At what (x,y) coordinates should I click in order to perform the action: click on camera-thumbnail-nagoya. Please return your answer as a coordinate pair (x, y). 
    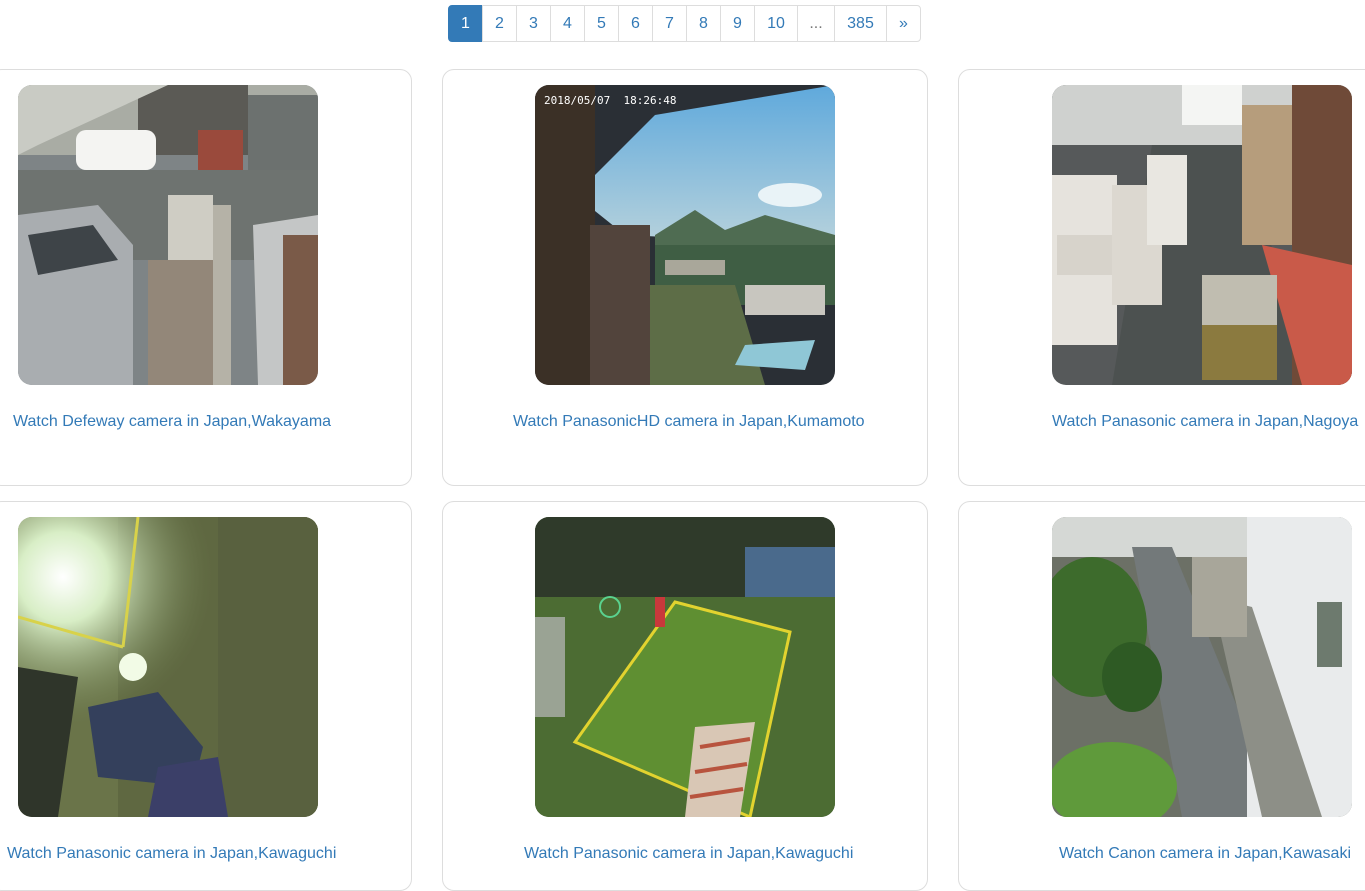
    Looking at the image, I should click on (1202, 235).